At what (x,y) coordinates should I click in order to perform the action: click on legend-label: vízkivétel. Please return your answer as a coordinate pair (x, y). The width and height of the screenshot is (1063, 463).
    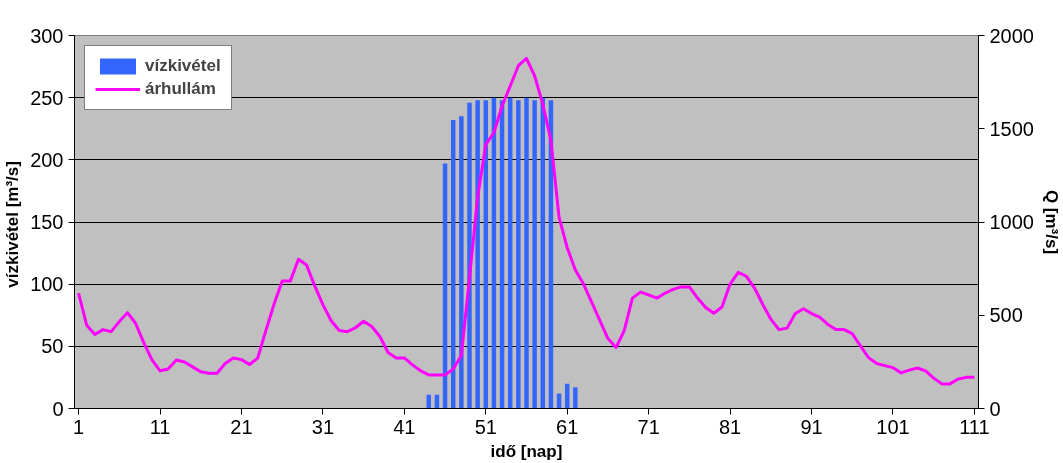
    Looking at the image, I should click on (183, 66).